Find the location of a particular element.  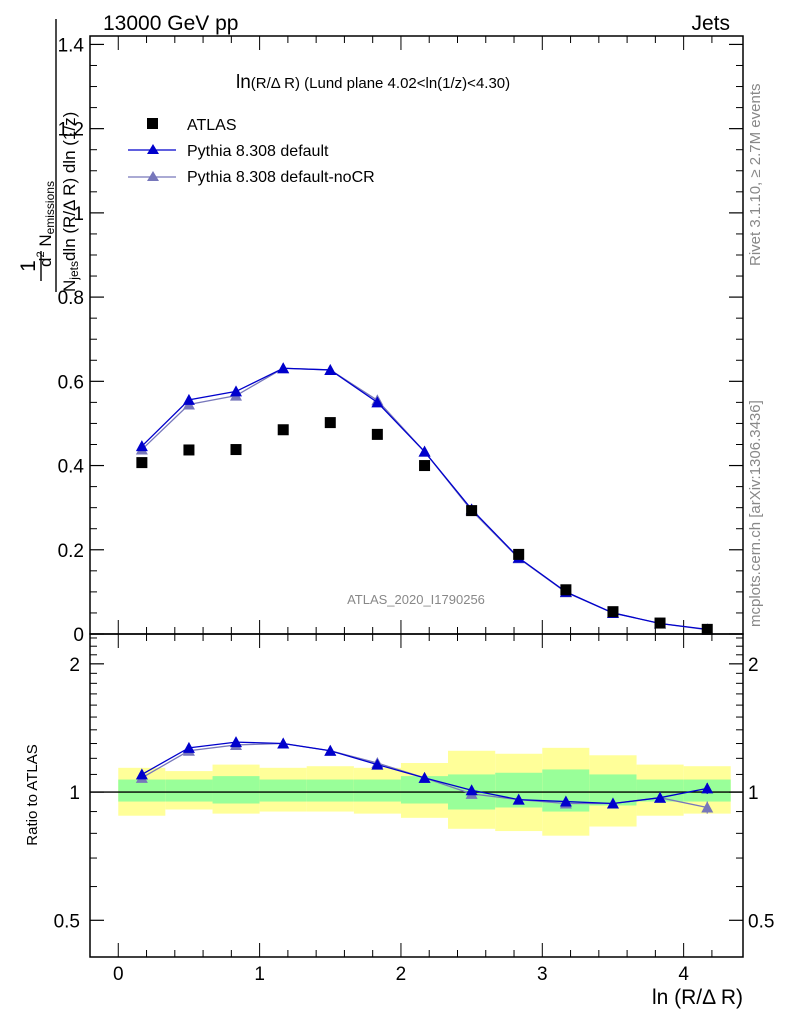

x-tick-label: 0 is located at coordinates (118, 974).